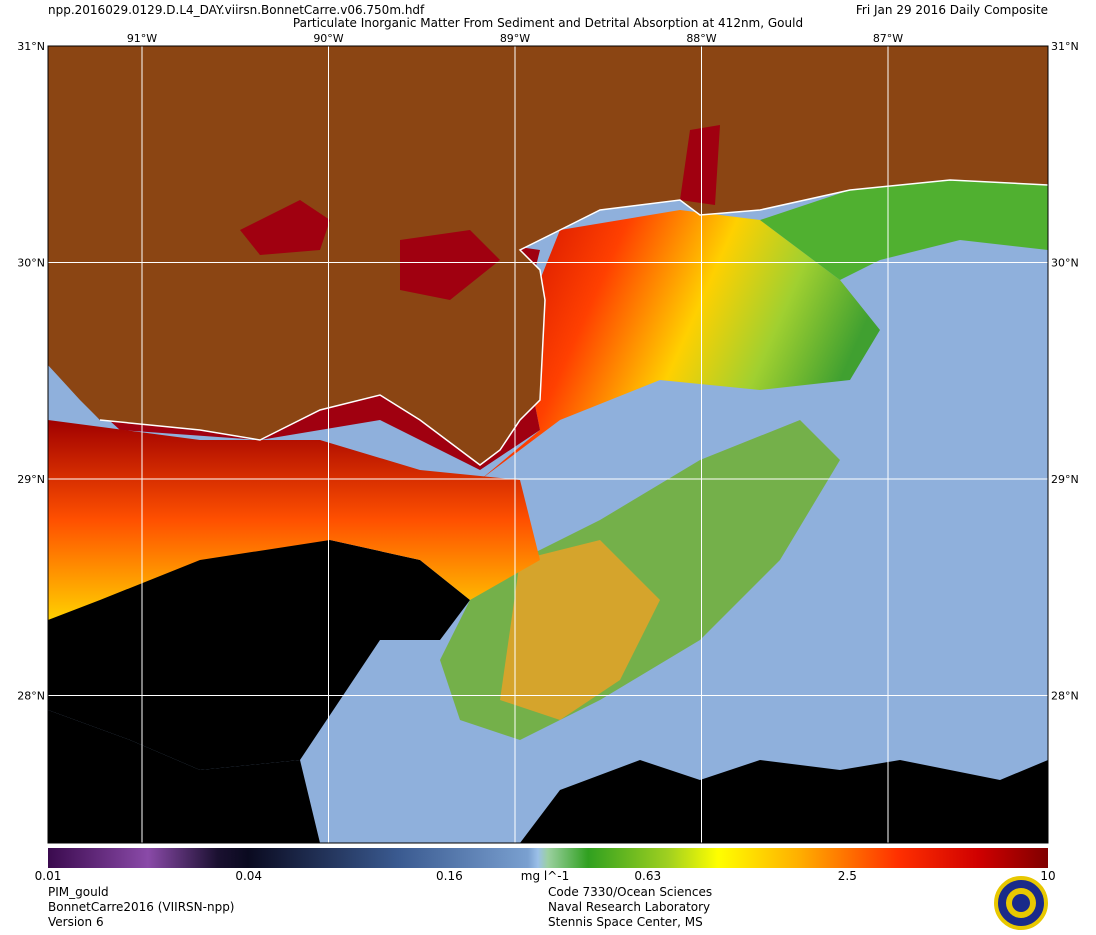 Image resolution: width=1096 pixels, height=935 pixels. Describe the element at coordinates (847, 876) in the screenshot. I see `colorbar-tick-label: 2.5` at that location.